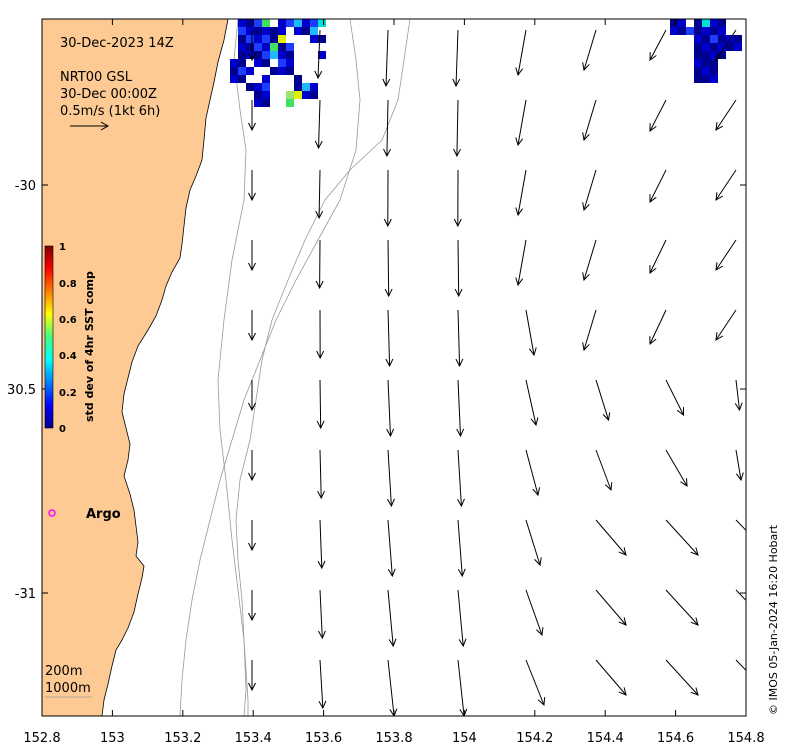  What do you see at coordinates (534, 738) in the screenshot?
I see `x-tick-label: 154.2` at bounding box center [534, 738].